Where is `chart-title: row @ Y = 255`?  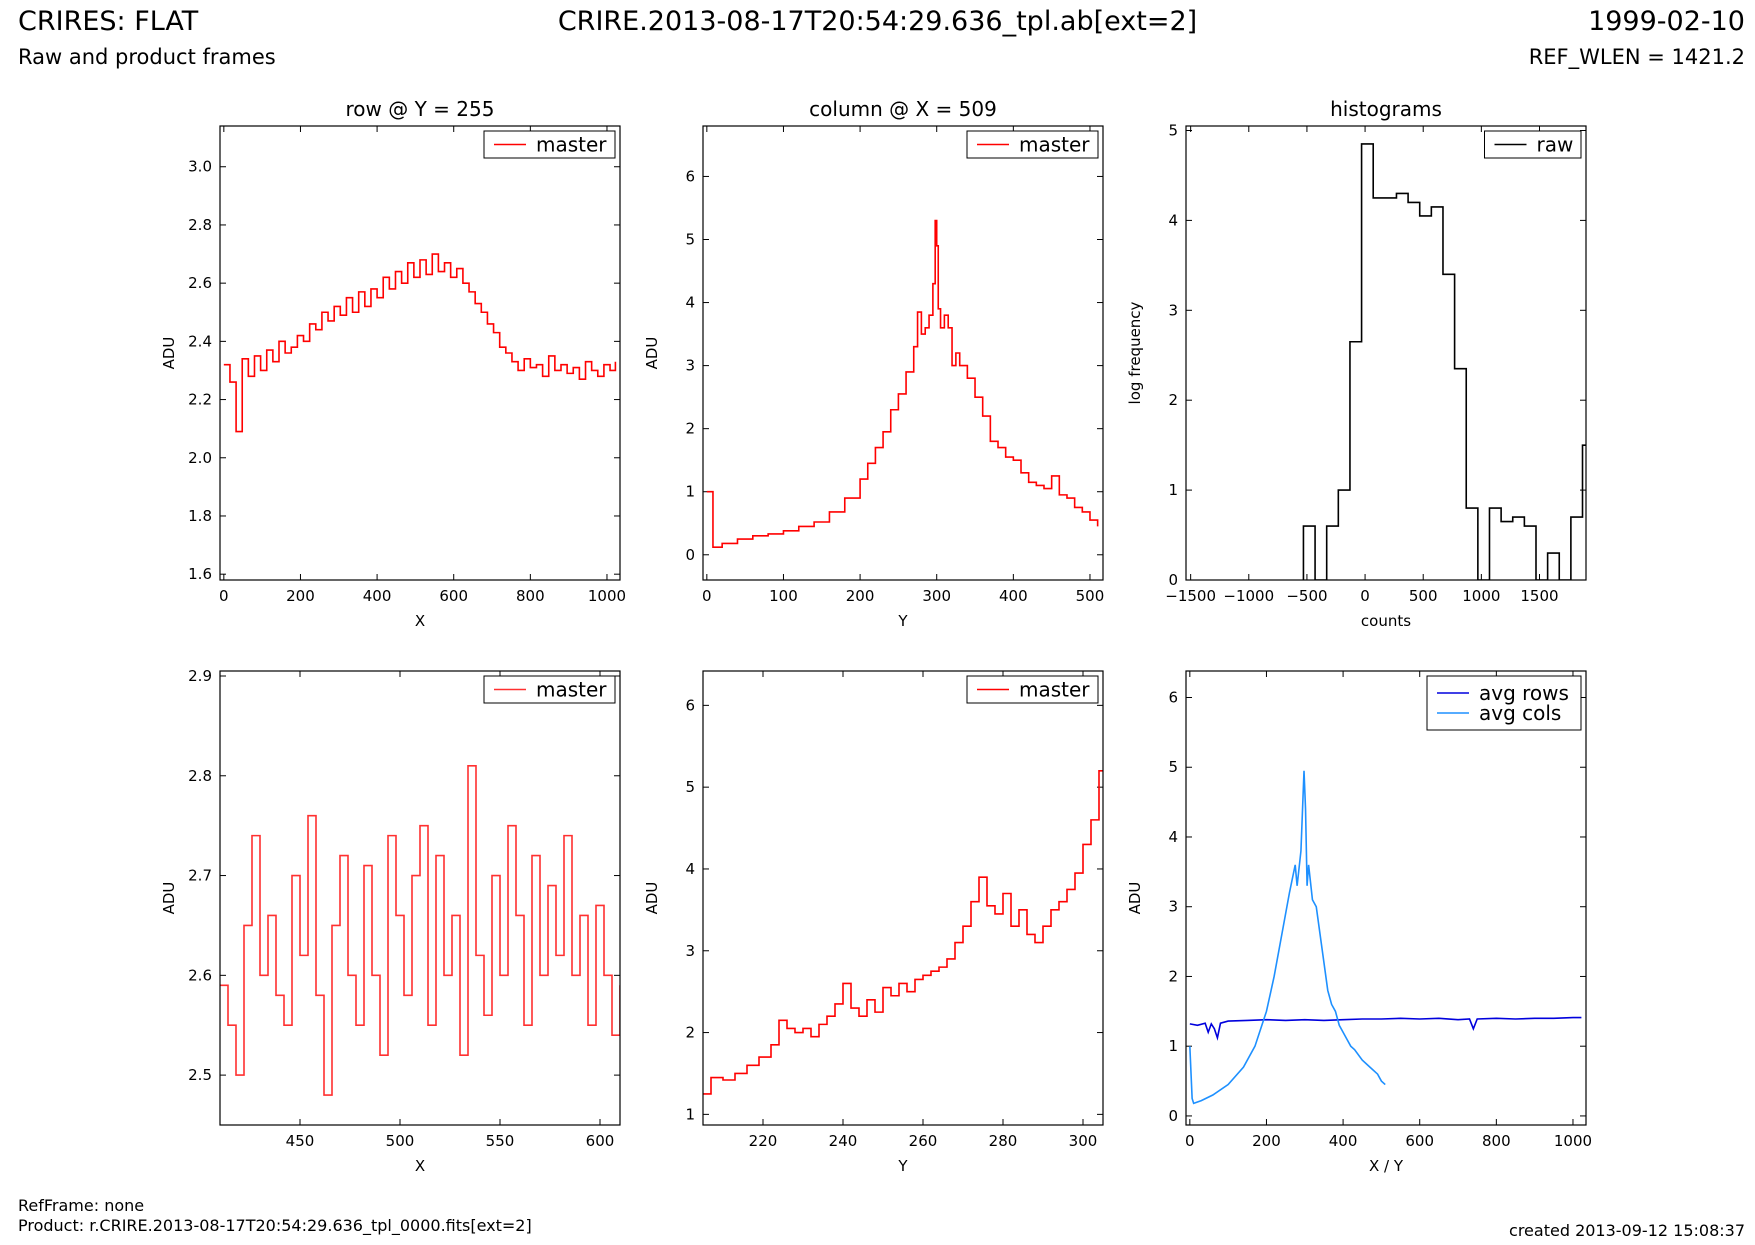 chart-title: row @ Y = 255 is located at coordinates (420, 109).